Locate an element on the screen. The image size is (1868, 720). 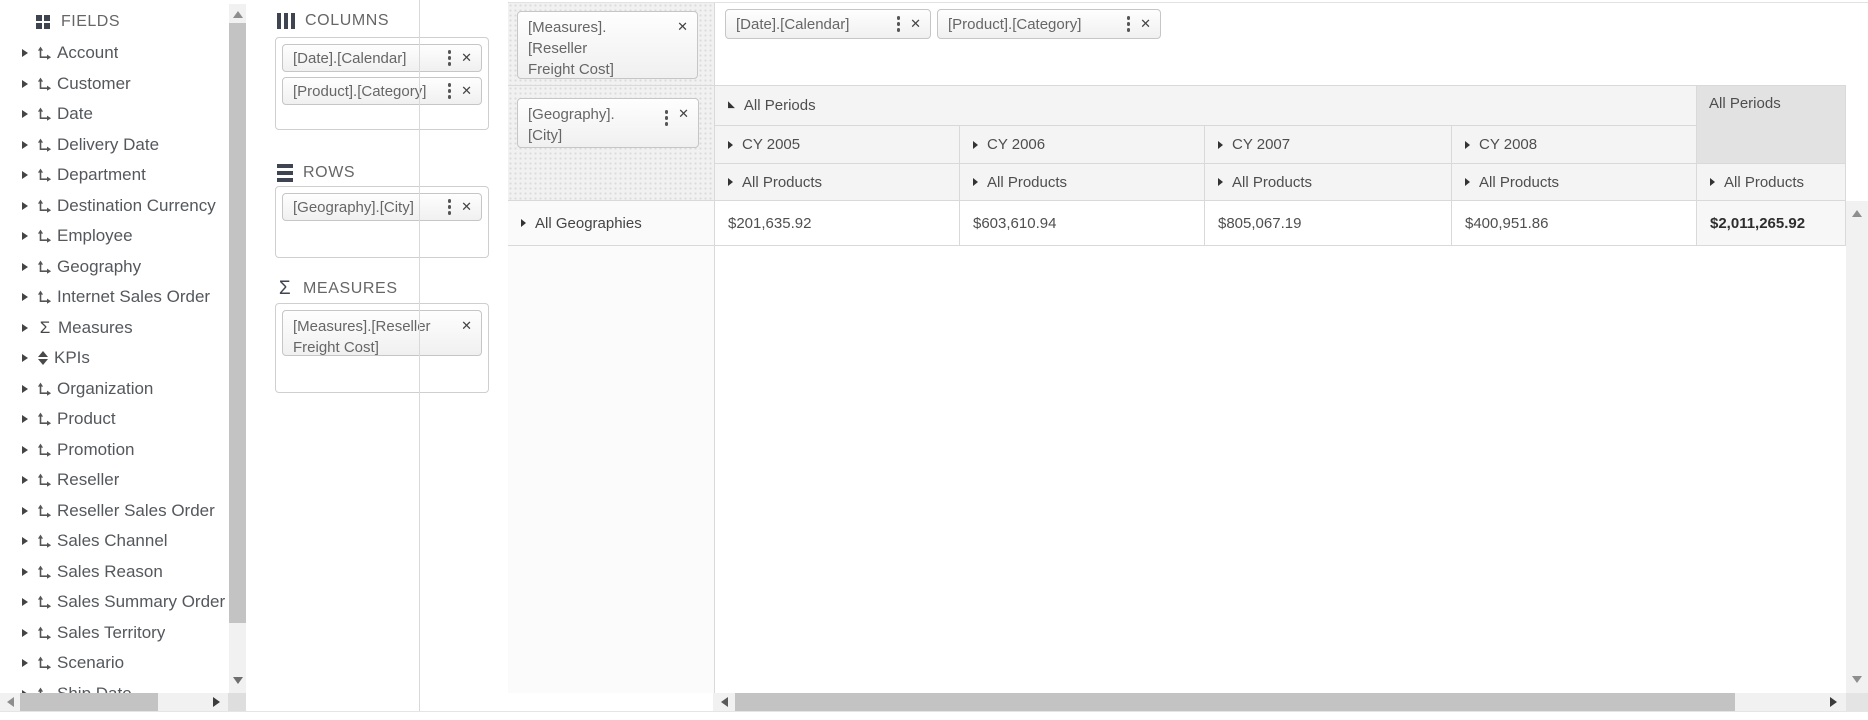
measures-drop-zone: [Measures].[Reseller Freight Cost] ✕ is located at coordinates (382, 348).